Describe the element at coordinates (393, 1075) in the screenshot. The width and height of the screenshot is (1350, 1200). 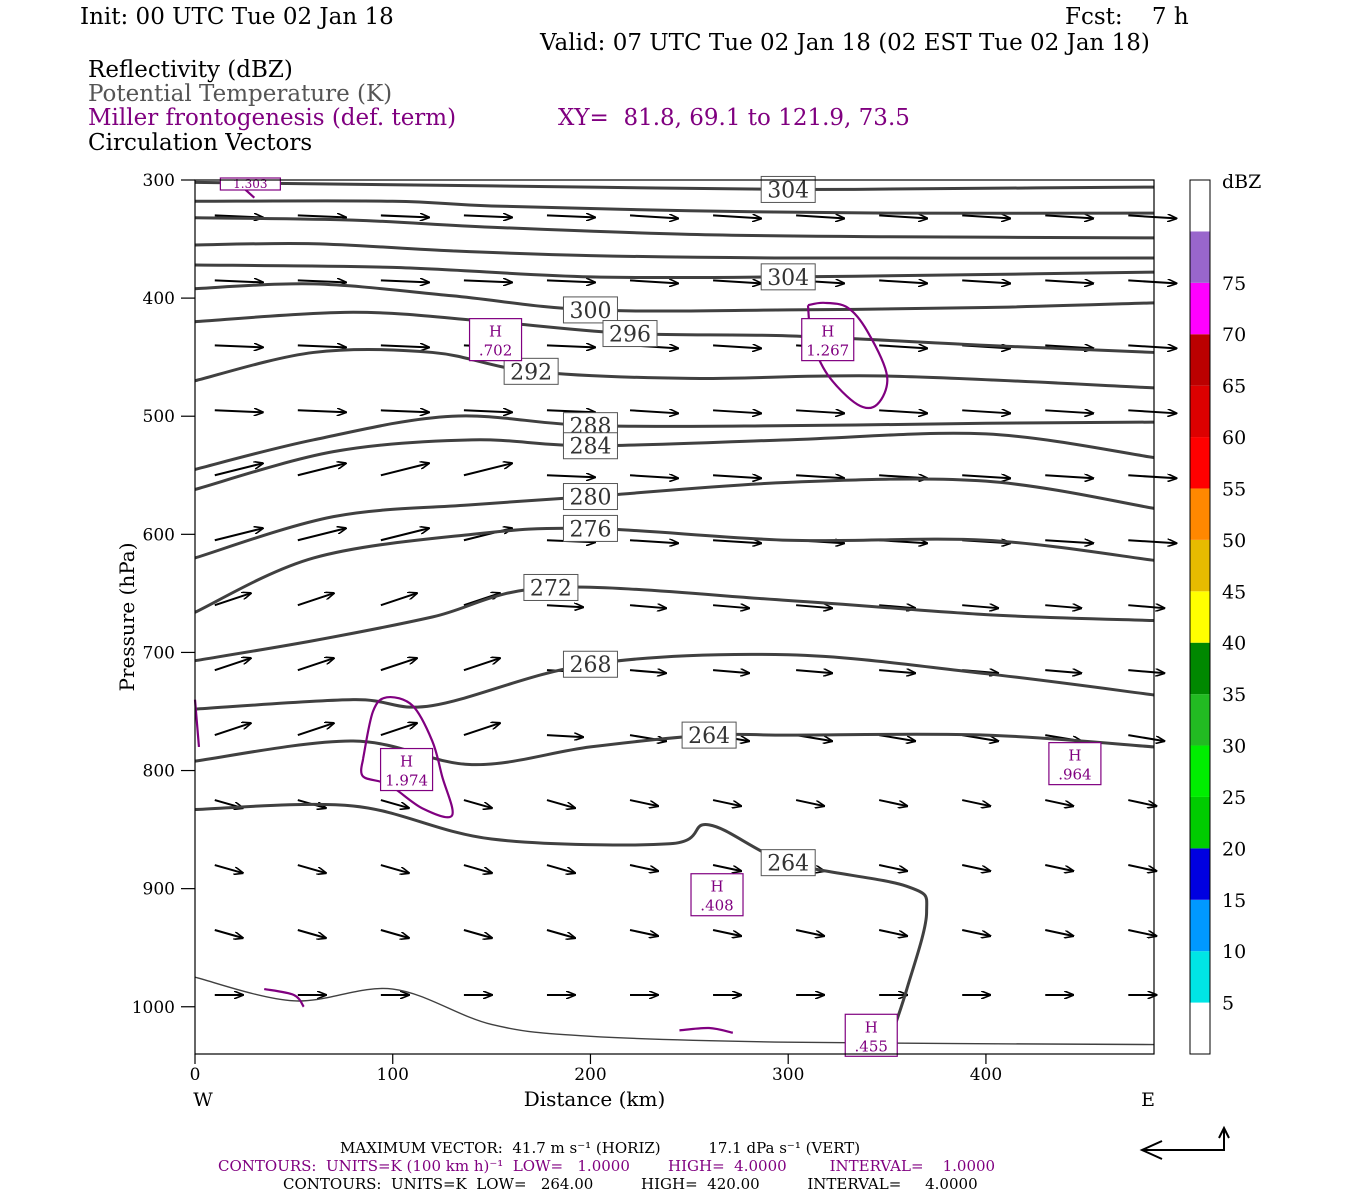
I see `x-tick-label: 100` at that location.